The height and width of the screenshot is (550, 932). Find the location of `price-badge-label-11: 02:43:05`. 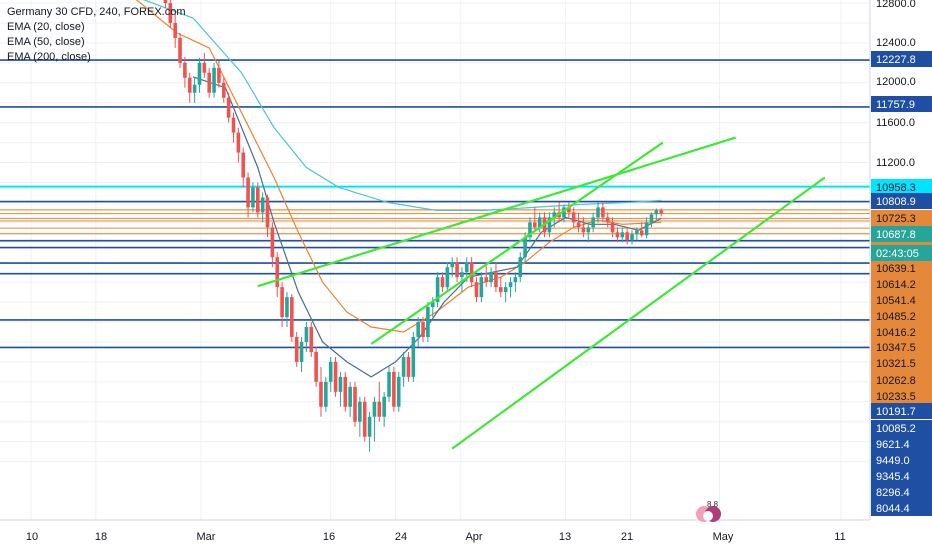

price-badge-label-11: 02:43:05 is located at coordinates (897, 254).